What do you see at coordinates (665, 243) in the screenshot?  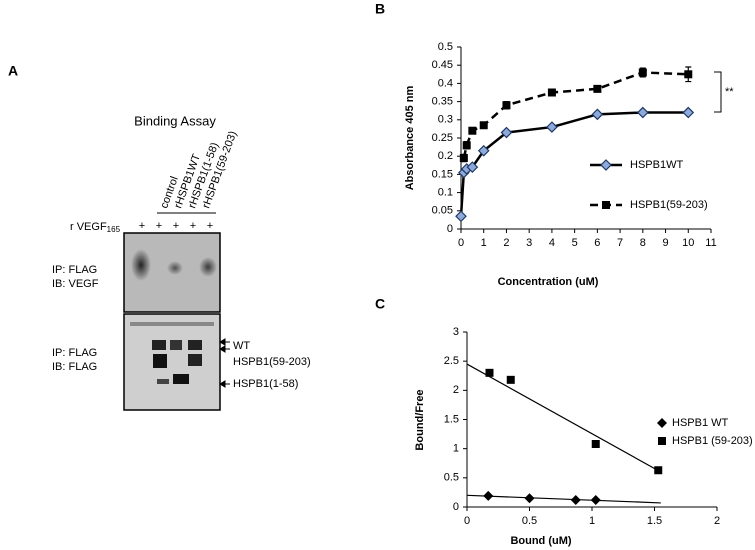 I see `x-tick-label: 9` at bounding box center [665, 243].